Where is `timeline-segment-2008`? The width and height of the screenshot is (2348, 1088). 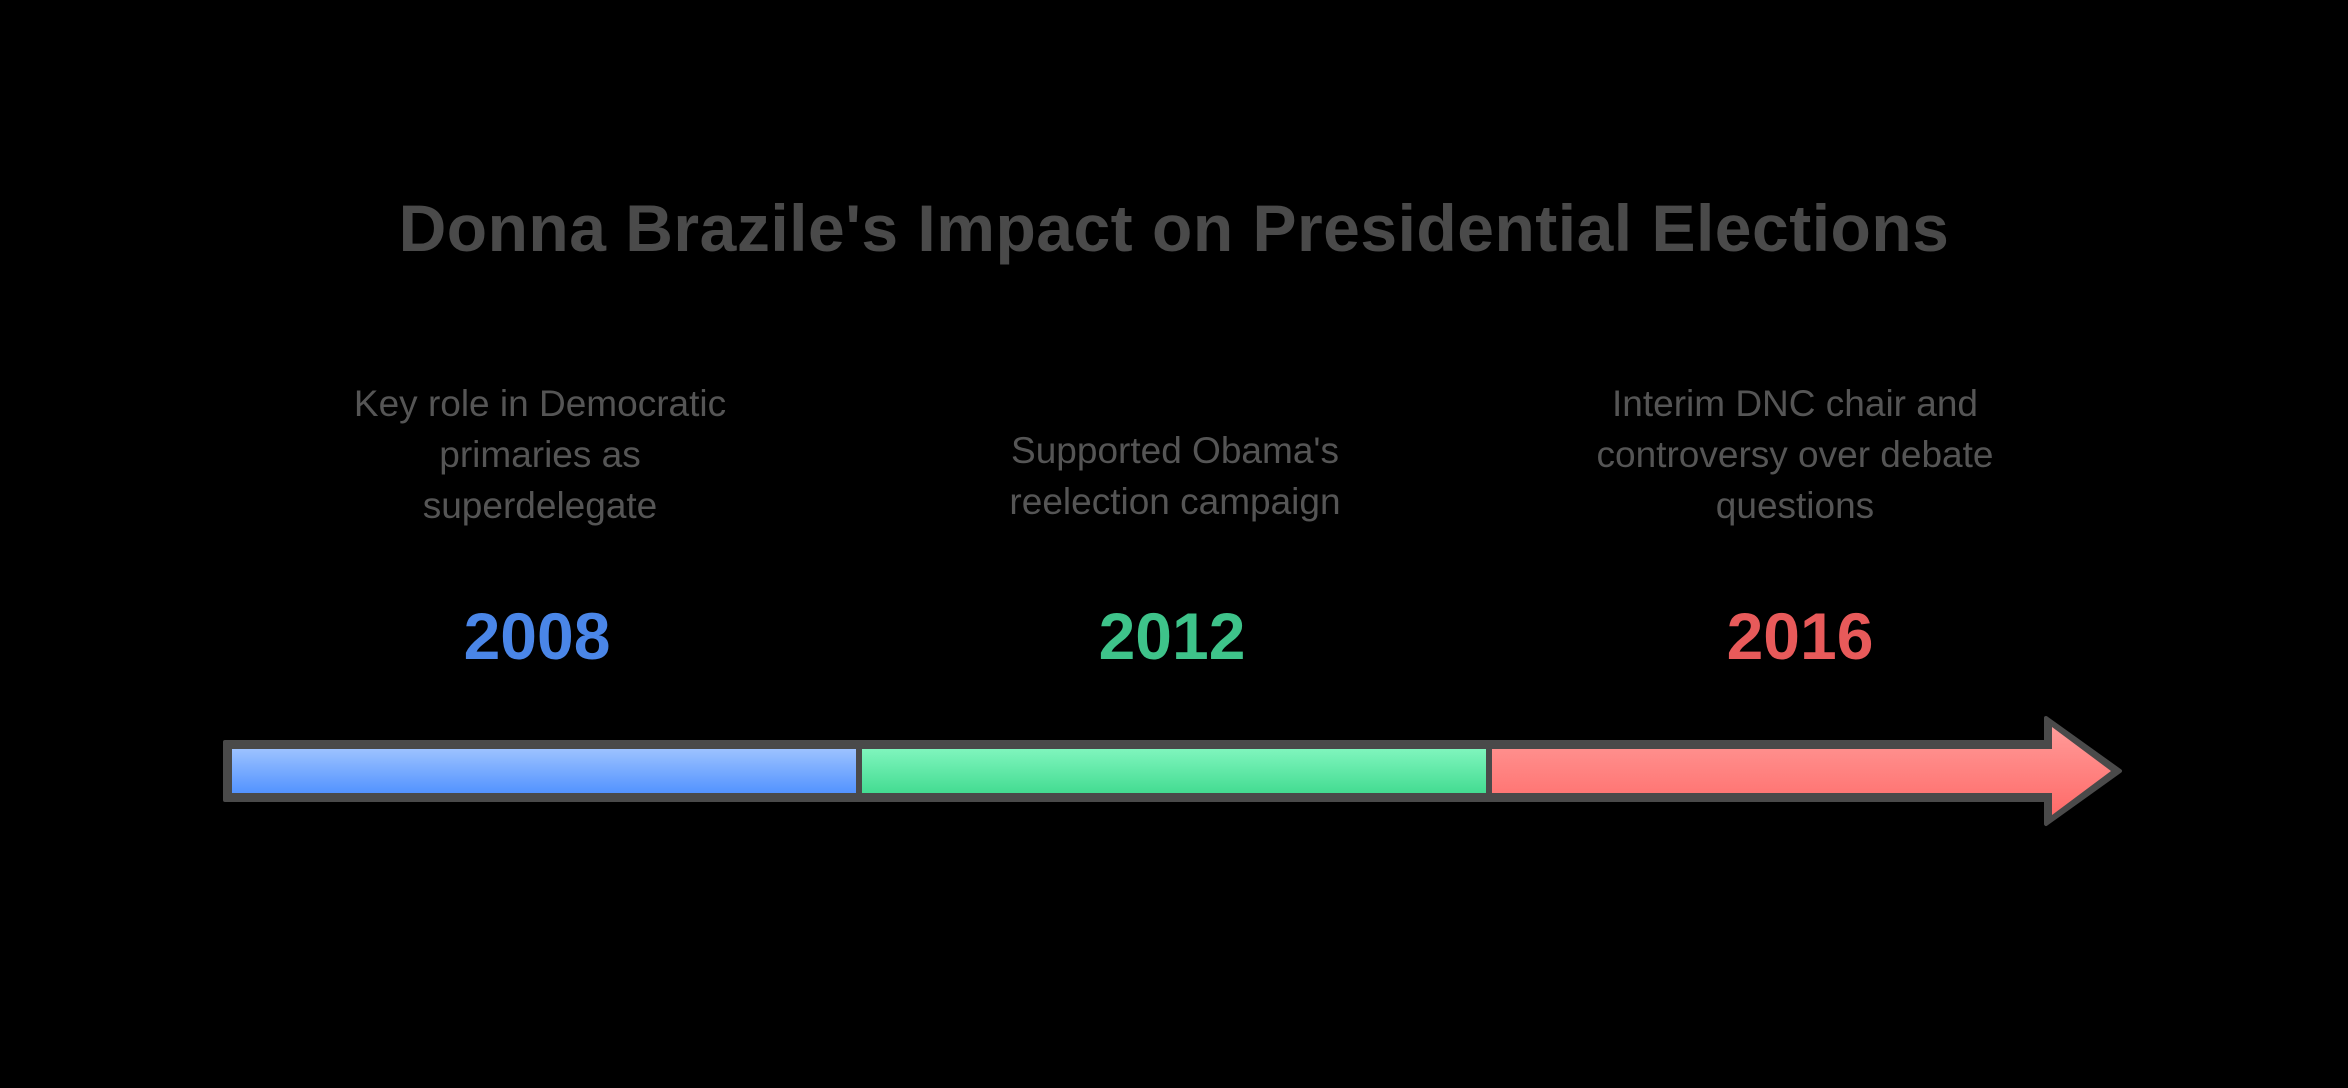
timeline-segment-2008 is located at coordinates (544, 771).